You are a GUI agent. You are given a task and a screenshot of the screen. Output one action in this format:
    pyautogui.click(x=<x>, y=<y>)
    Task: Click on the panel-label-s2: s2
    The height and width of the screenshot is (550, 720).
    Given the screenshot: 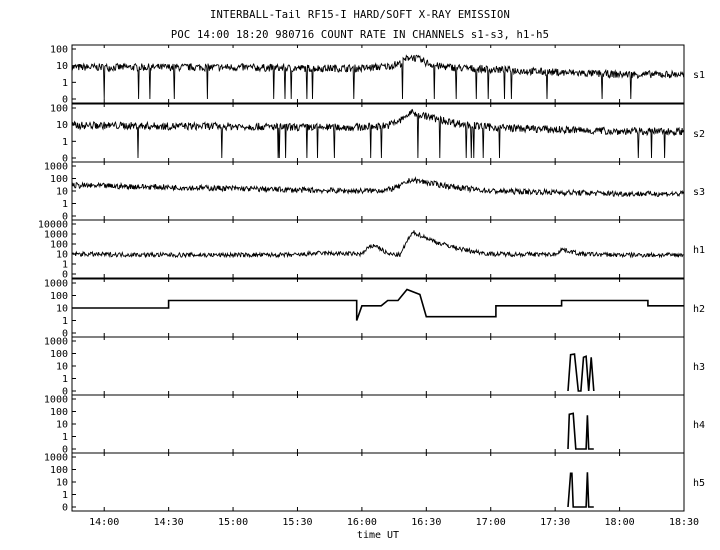 What is the action you would take?
    pyautogui.click(x=699, y=134)
    